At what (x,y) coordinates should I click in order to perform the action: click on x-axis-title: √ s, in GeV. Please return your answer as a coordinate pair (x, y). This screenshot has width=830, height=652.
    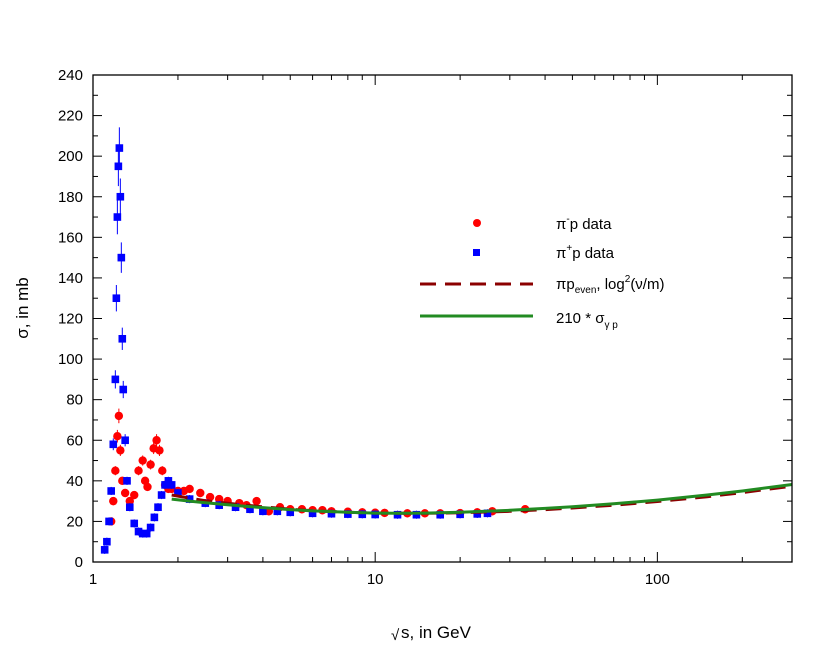
    Looking at the image, I should click on (431, 633).